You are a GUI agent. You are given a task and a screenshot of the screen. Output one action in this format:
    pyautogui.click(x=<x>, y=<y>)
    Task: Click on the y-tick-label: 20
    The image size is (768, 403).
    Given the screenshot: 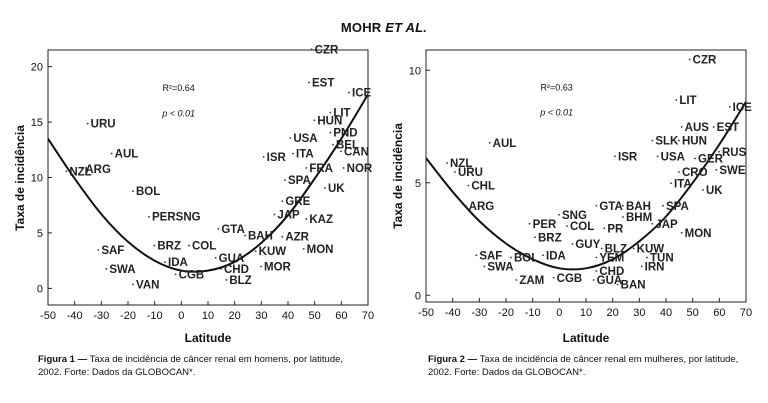 What is the action you would take?
    pyautogui.click(x=37, y=68)
    